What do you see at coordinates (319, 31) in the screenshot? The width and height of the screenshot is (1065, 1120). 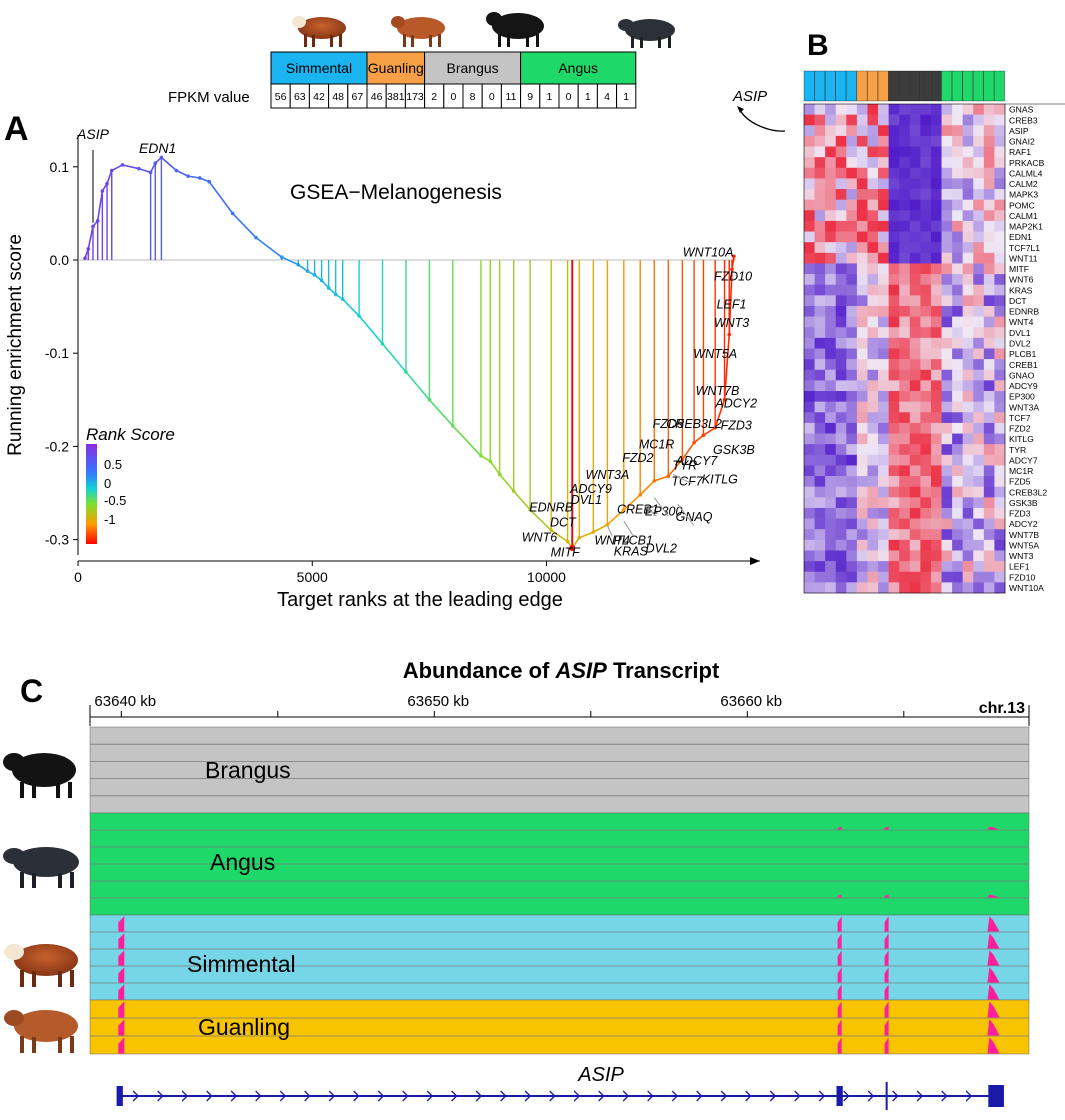 I see `cow-simmental-icon` at bounding box center [319, 31].